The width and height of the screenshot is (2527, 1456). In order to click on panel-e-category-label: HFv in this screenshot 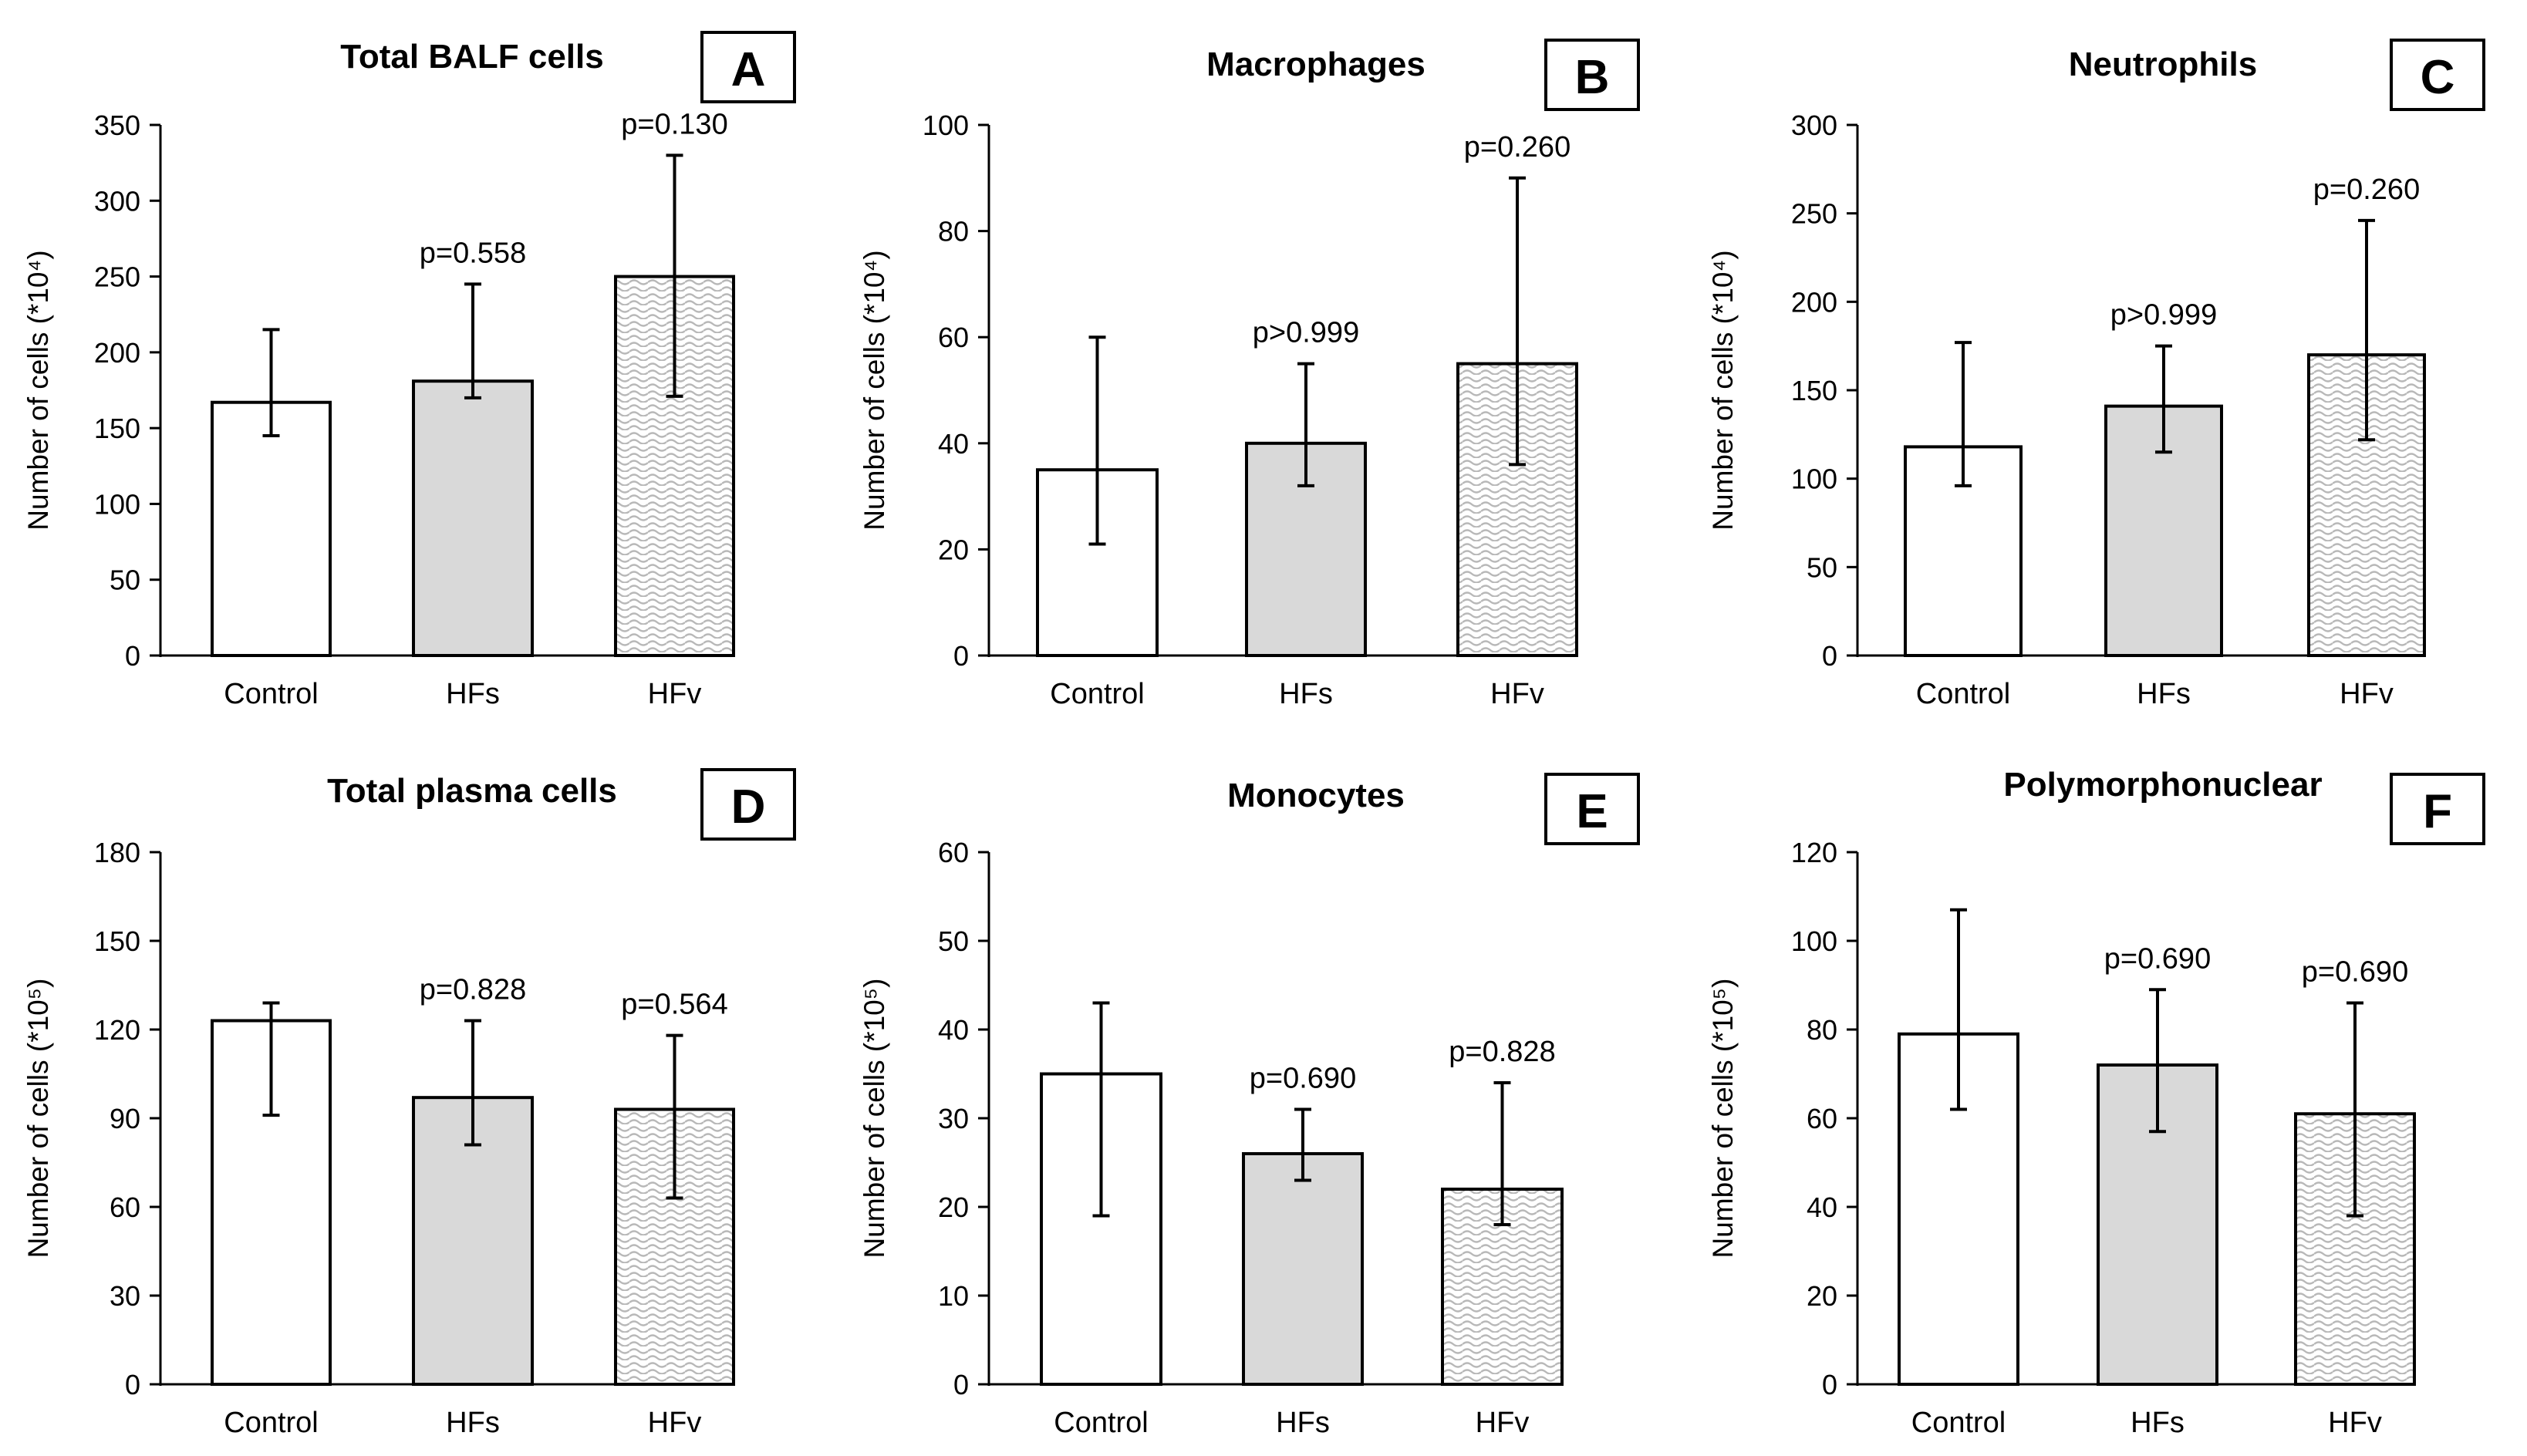, I will do `click(1503, 1423)`.